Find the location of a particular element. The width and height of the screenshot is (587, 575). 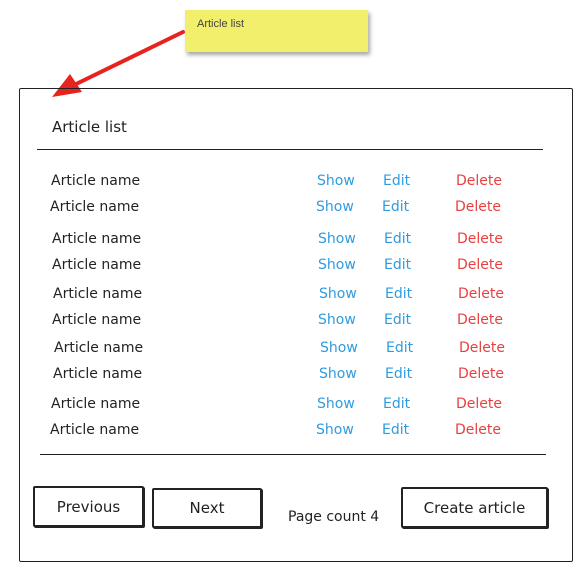

previous-button: Previous is located at coordinates (88, 506).